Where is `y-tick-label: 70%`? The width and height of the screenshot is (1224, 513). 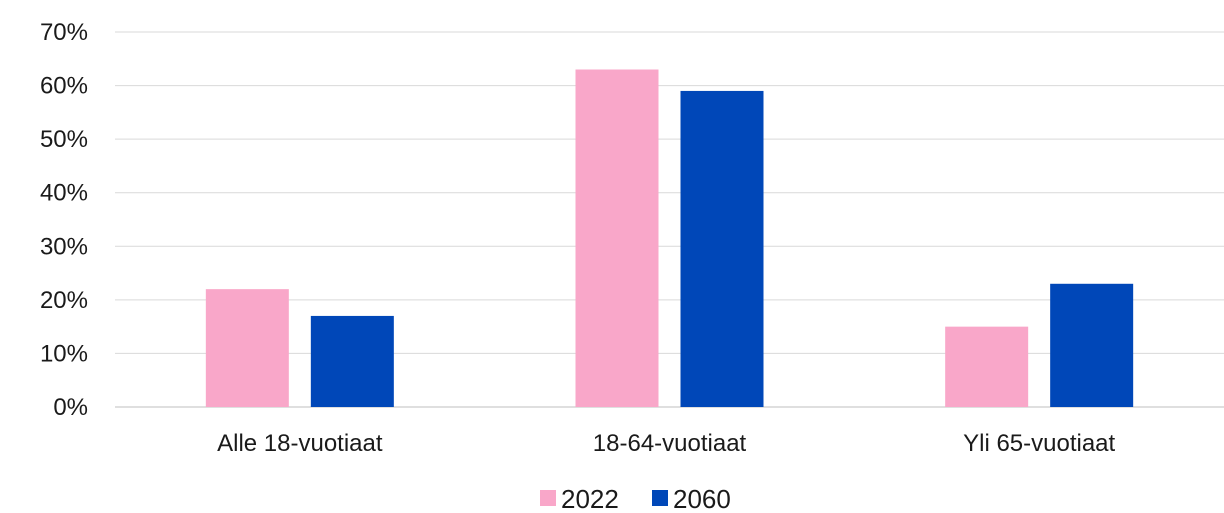 y-tick-label: 70% is located at coordinates (64, 32).